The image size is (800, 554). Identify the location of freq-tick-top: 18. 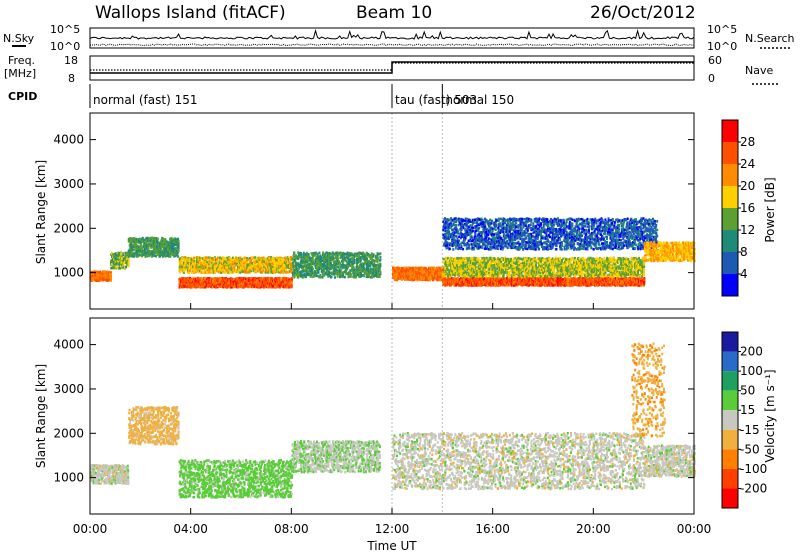
(71, 60).